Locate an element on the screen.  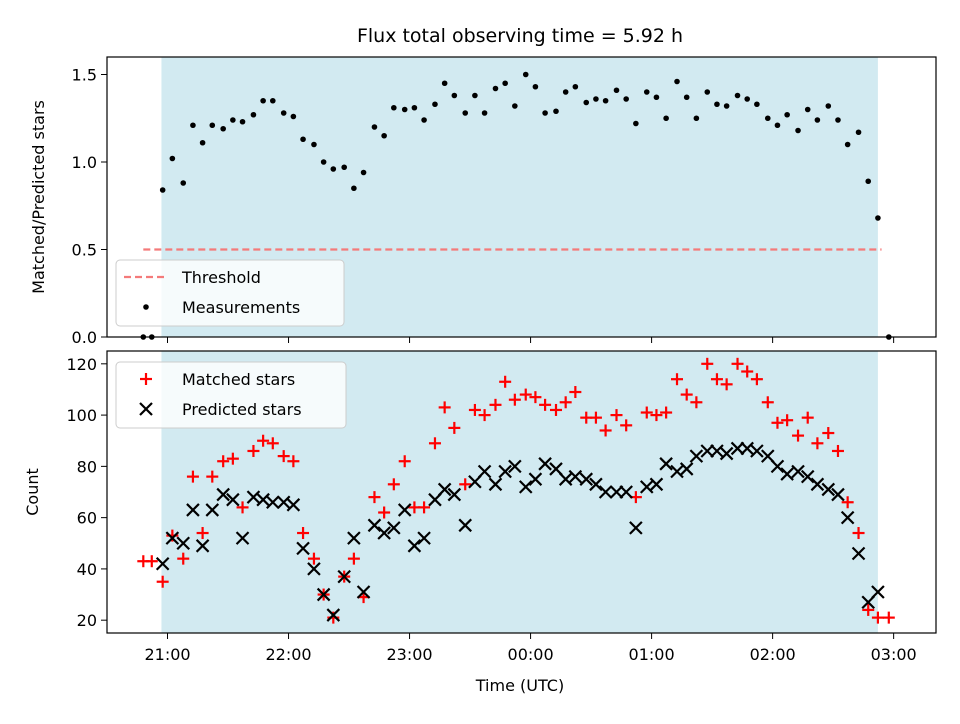
x-tick-label: 03:00 is located at coordinates (894, 654).